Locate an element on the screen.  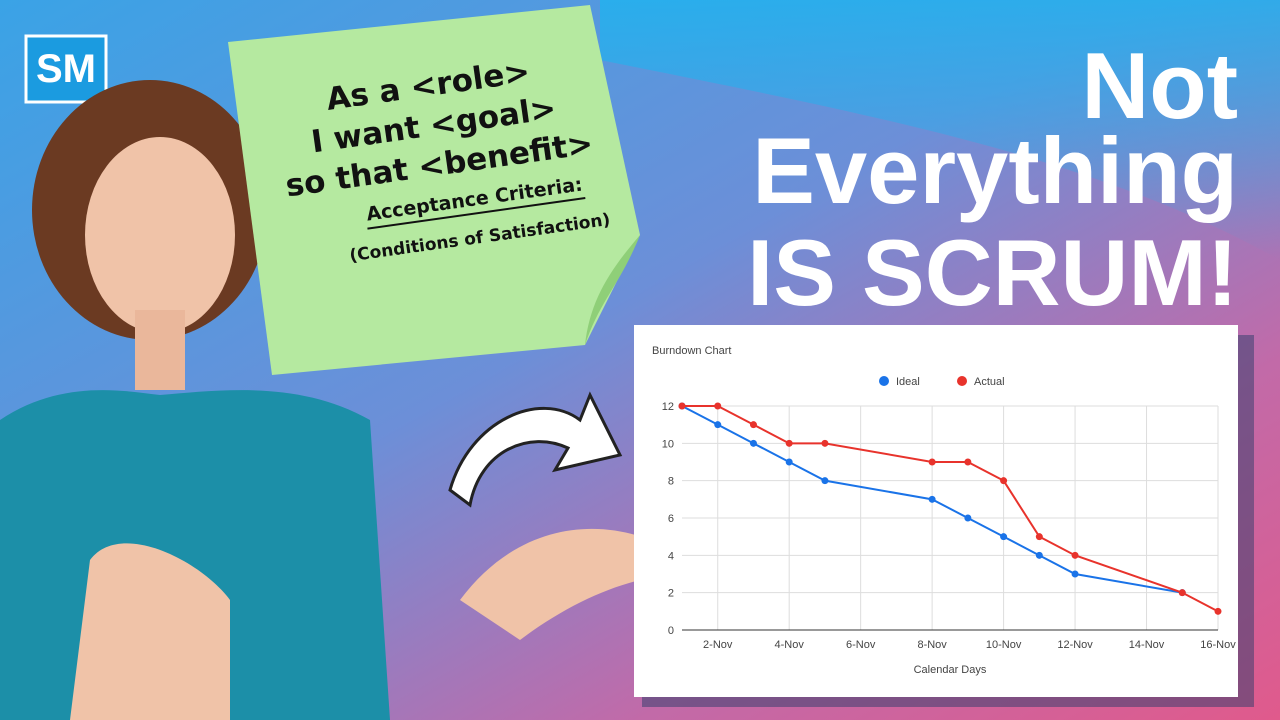
y-tick-label: 4 is located at coordinates (671, 556).